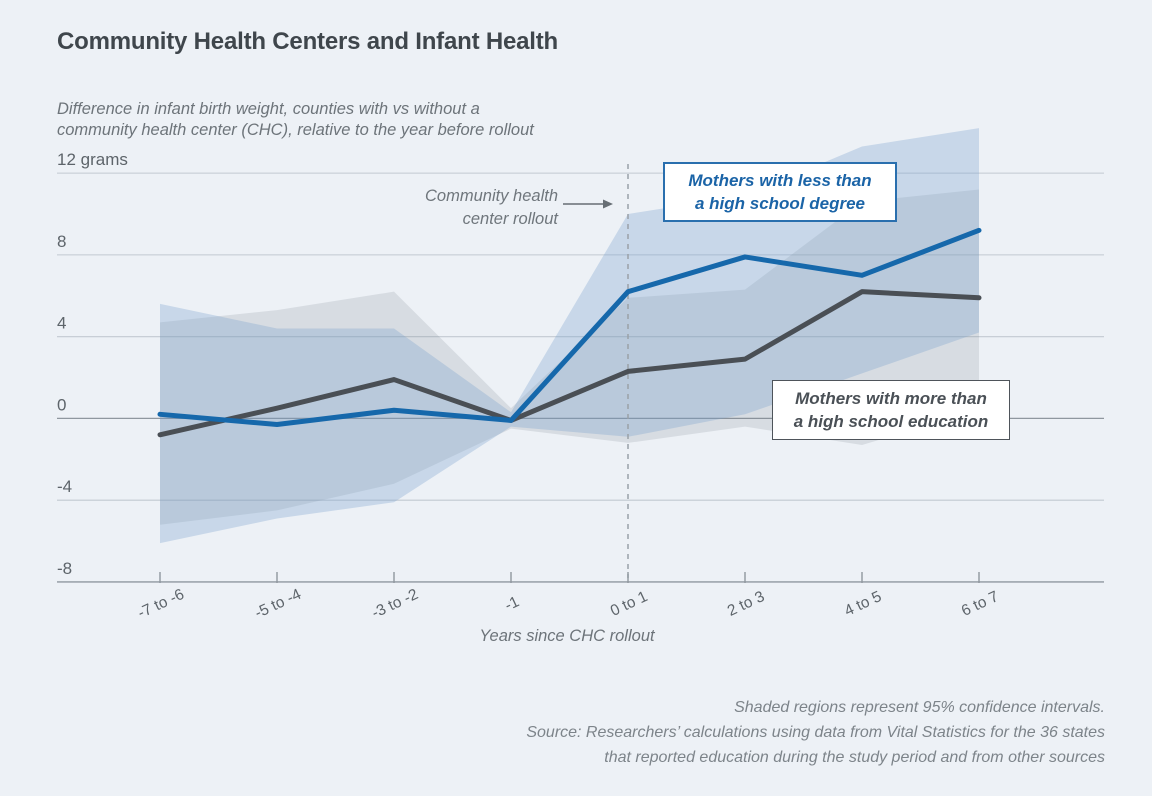 Image resolution: width=1152 pixels, height=796 pixels. Describe the element at coordinates (395, 604) in the screenshot. I see `x-tick-label-2: -3 to -2` at that location.